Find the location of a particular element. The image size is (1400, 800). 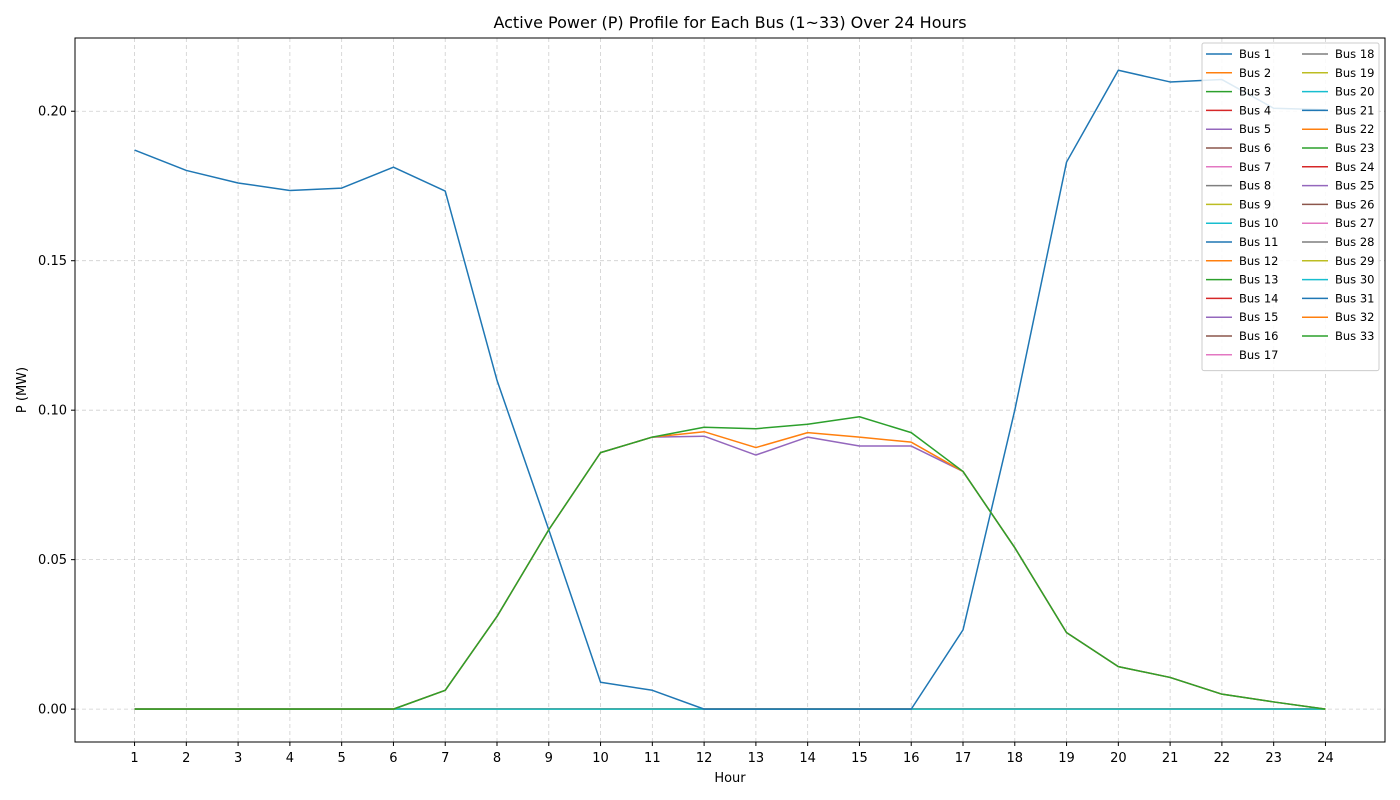

x-tick-label: 7 is located at coordinates (445, 758).